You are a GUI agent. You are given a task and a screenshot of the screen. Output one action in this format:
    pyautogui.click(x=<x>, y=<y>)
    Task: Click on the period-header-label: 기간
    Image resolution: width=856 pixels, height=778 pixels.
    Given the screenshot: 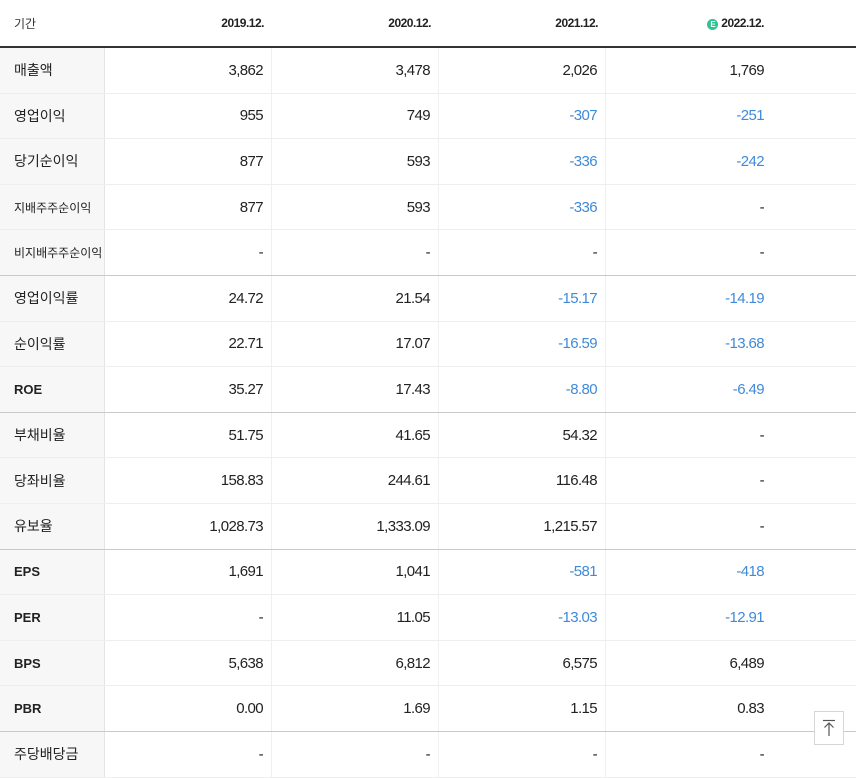 What is the action you would take?
    pyautogui.click(x=25, y=23)
    